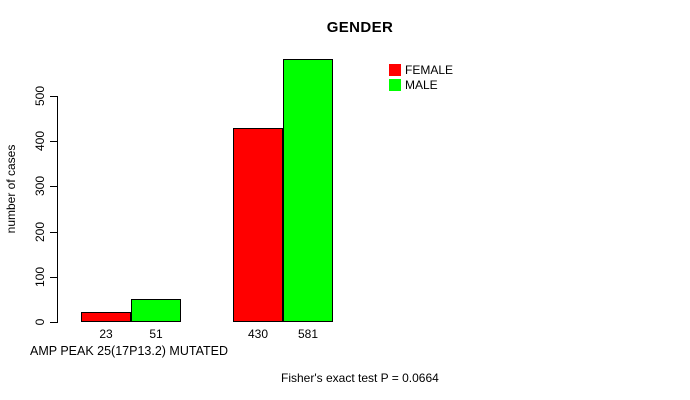 The width and height of the screenshot is (690, 400). What do you see at coordinates (258, 225) in the screenshot?
I see `bar-female-group2` at bounding box center [258, 225].